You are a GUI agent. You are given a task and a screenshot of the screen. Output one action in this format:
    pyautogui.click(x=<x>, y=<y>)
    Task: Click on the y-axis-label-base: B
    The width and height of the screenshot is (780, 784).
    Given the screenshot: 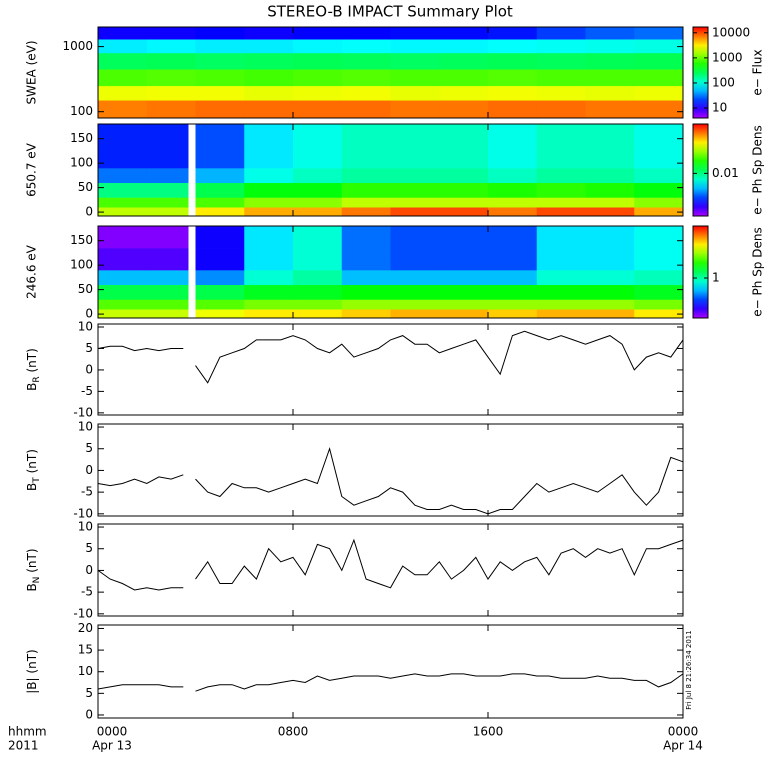 What is the action you would take?
    pyautogui.click(x=32, y=587)
    